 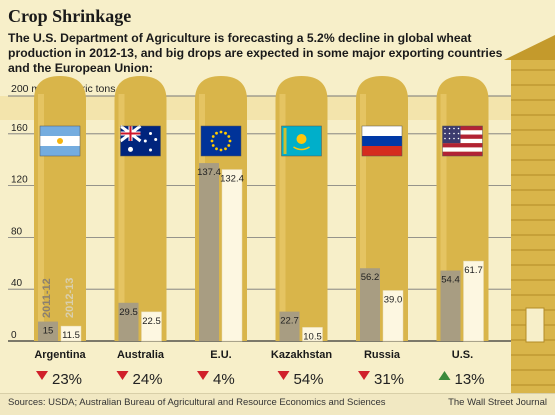 I want to click on data-label-2011-12: 137.4, so click(x=209, y=172).